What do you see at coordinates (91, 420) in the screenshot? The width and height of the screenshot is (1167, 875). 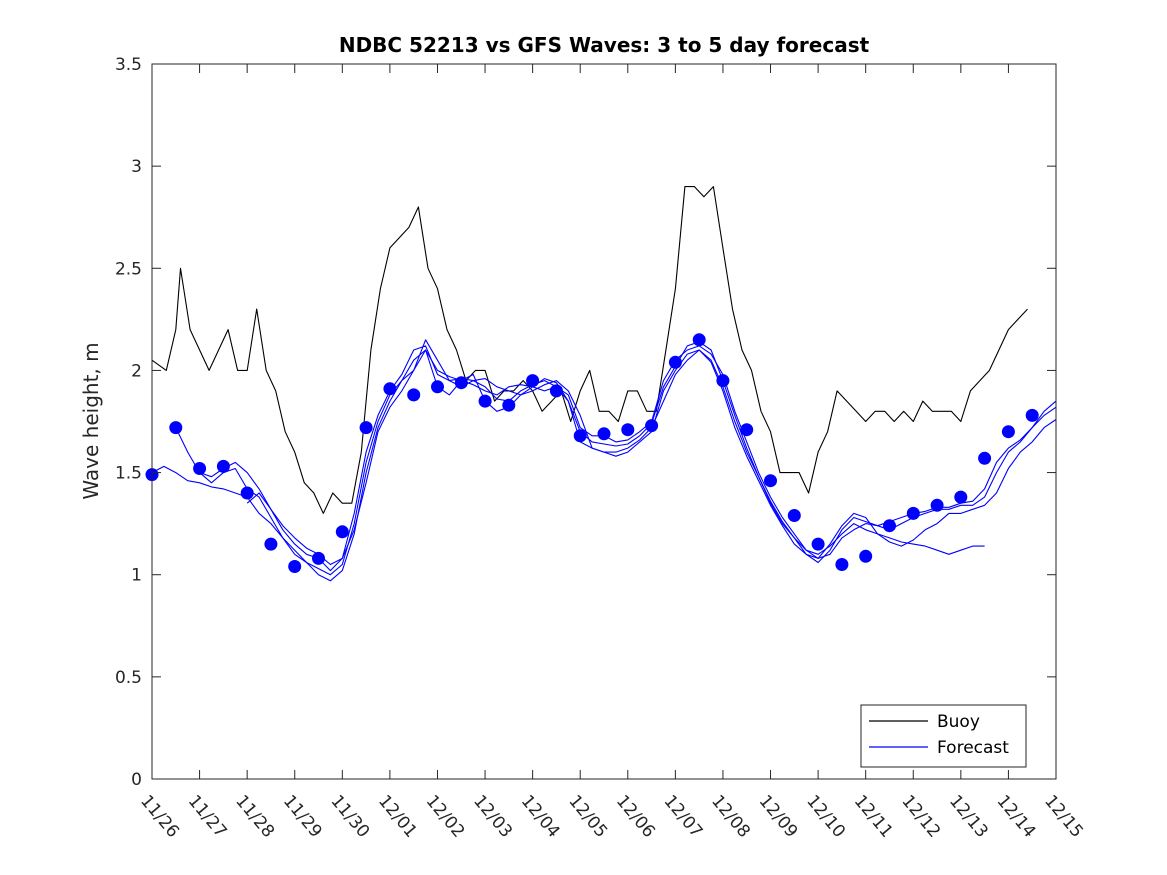 I see `y-axis-label: Wave height, m` at bounding box center [91, 420].